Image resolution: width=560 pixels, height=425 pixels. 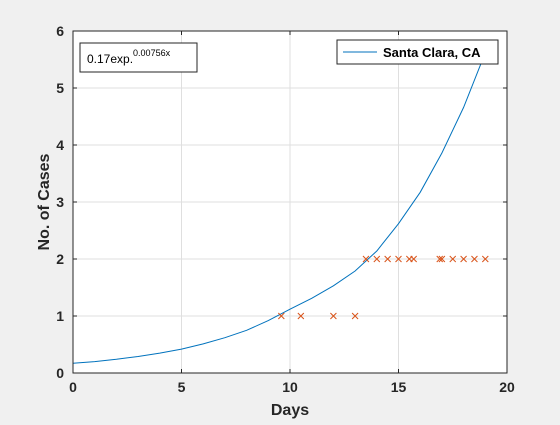 What do you see at coordinates (60, 259) in the screenshot?
I see `y-tick-label: 2` at bounding box center [60, 259].